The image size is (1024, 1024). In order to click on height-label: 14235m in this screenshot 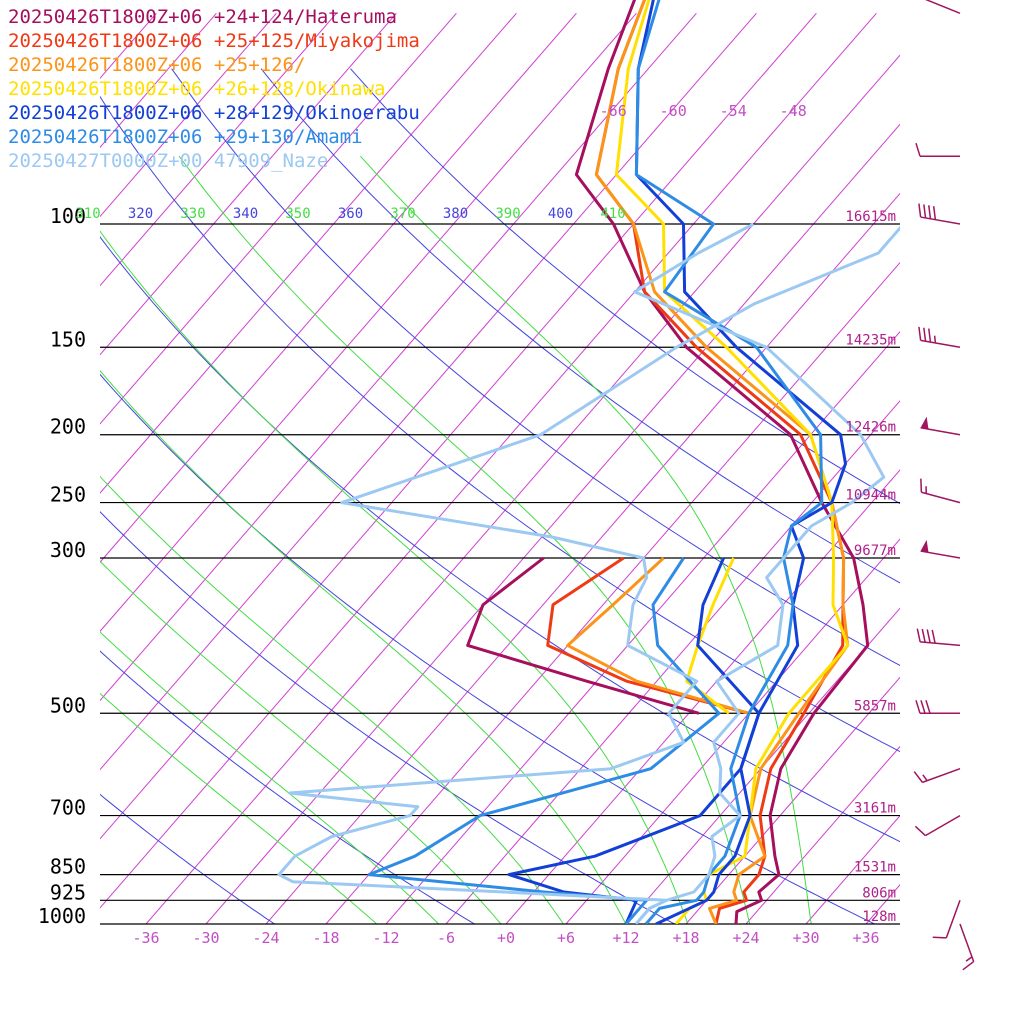, I will do `click(870, 340)`.